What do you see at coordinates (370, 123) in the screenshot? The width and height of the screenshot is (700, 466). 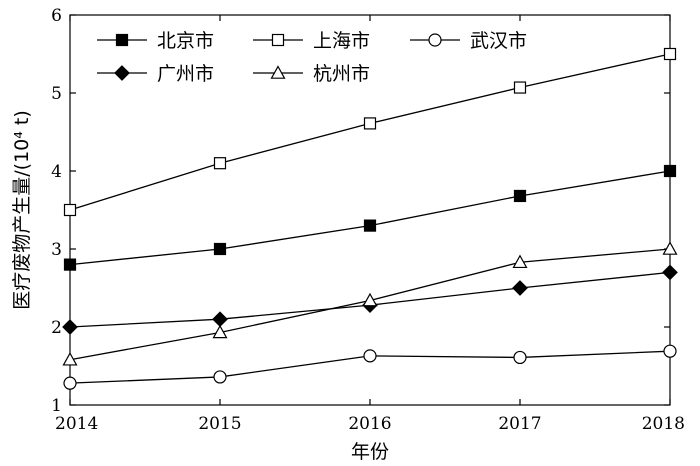 I see `data-point-s2-2016` at bounding box center [370, 123].